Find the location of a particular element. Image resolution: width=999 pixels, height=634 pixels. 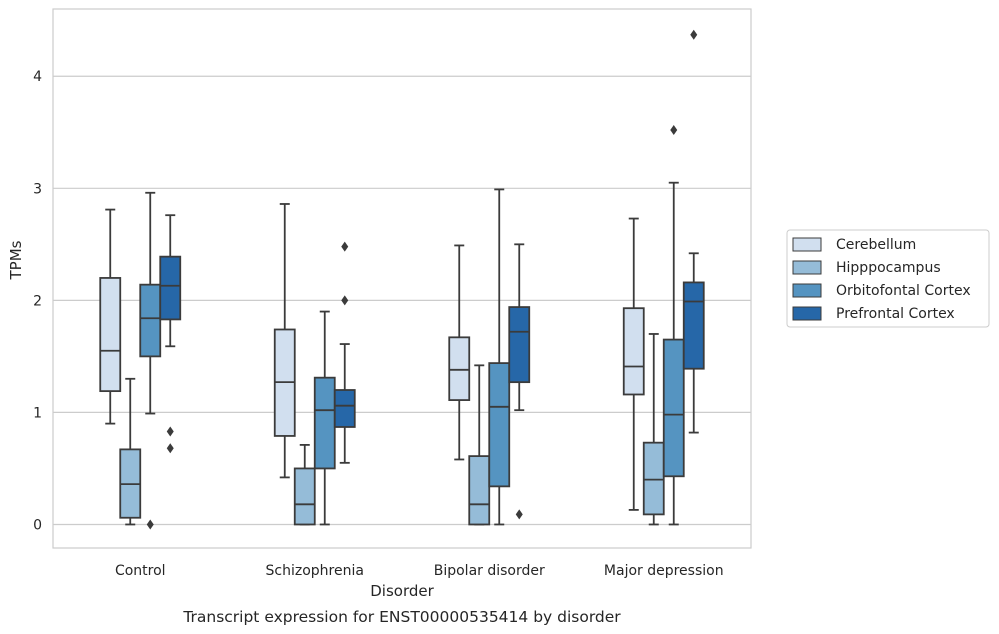

x-tick-label: Schizophrenia is located at coordinates (315, 571).